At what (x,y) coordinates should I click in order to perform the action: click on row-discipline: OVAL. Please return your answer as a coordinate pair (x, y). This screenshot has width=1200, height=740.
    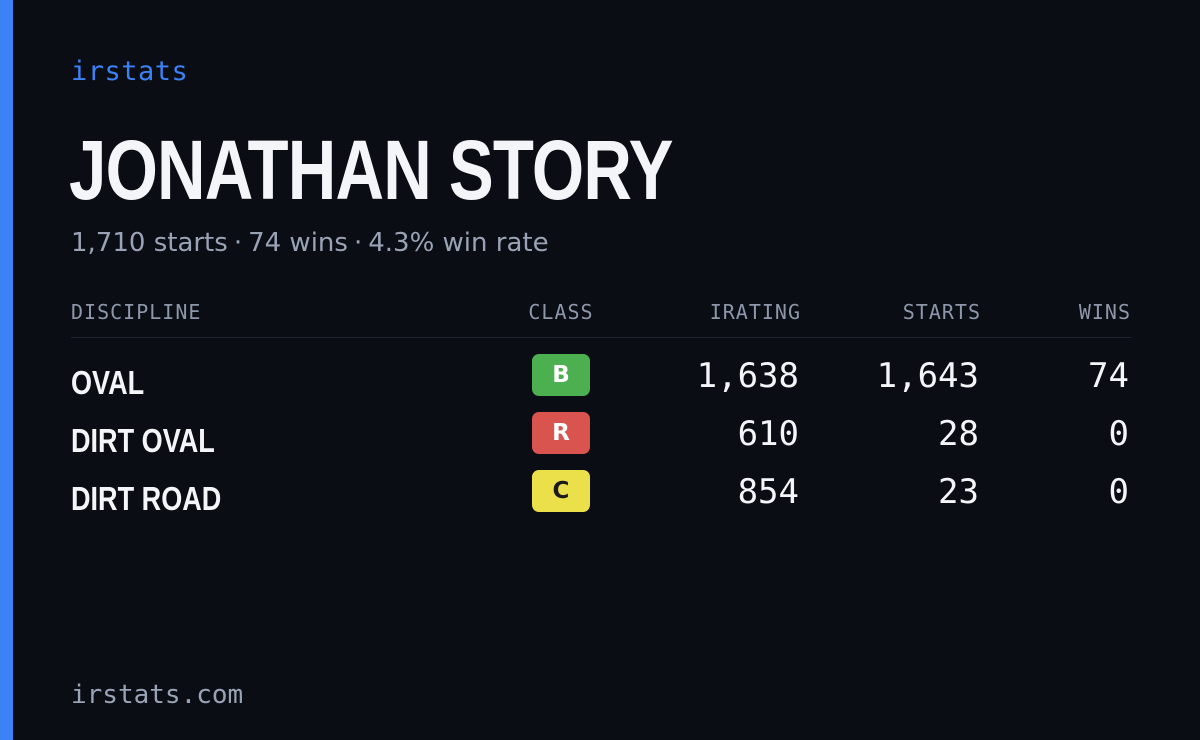
    Looking at the image, I should click on (108, 382).